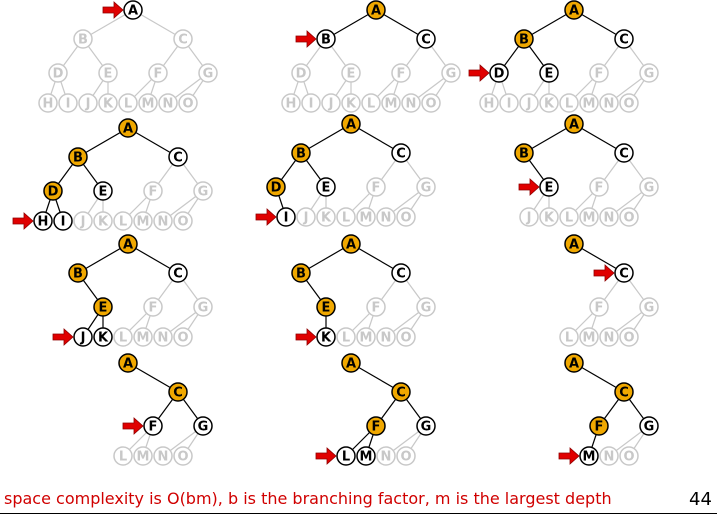  I want to click on tree-panel-9: A C F G L M N O, so click(609, 290).